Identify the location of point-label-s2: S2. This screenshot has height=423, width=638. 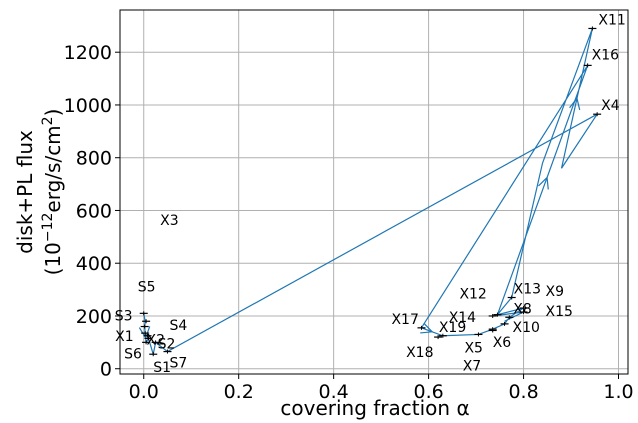
(167, 344).